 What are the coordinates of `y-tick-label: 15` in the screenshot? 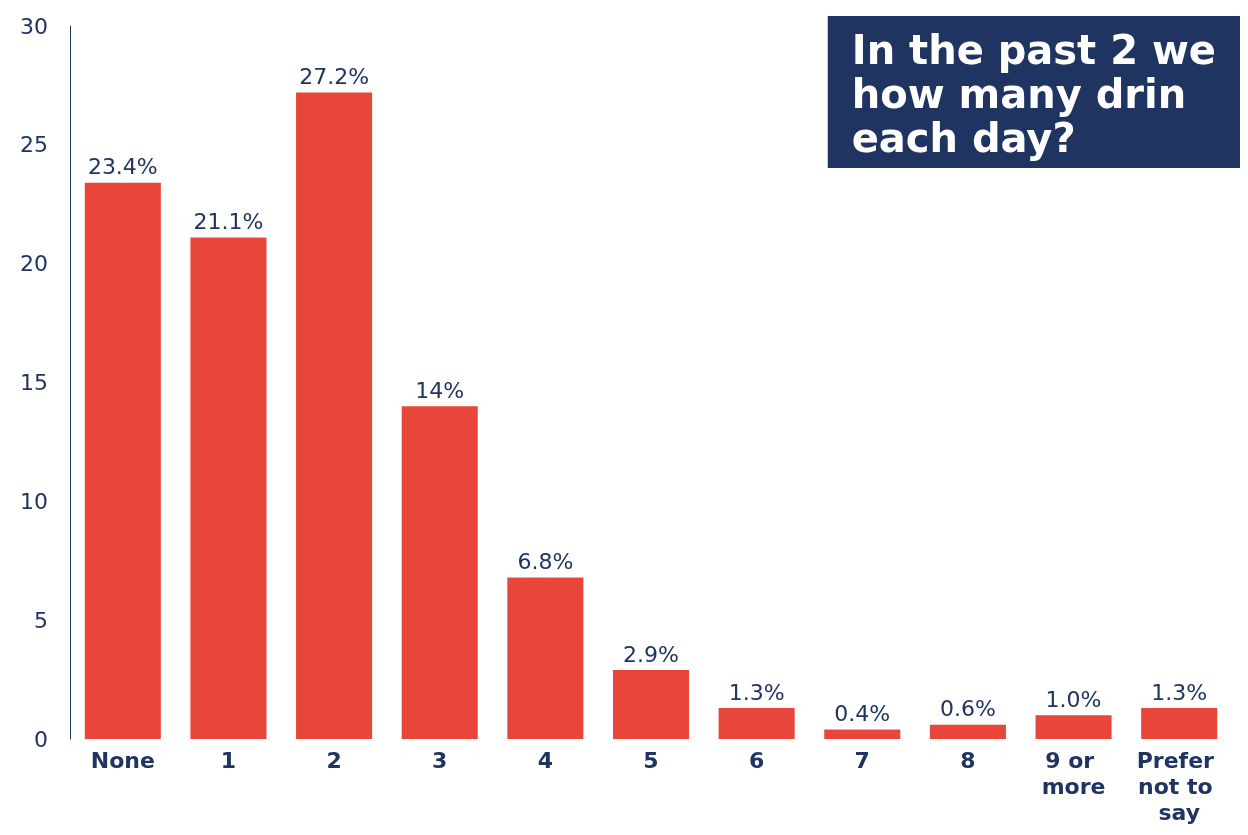 It's located at (34, 382).